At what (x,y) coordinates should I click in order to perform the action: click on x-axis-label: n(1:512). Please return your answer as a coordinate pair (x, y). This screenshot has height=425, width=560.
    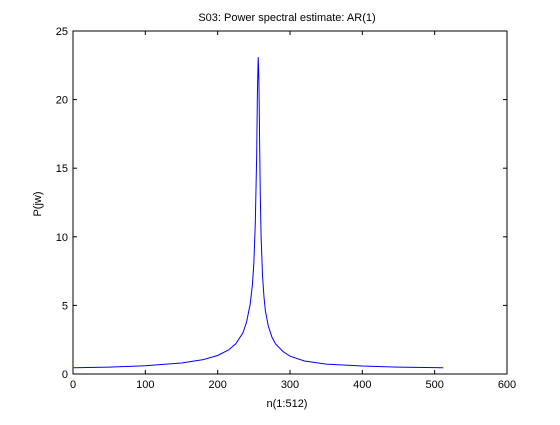
    Looking at the image, I should click on (287, 404).